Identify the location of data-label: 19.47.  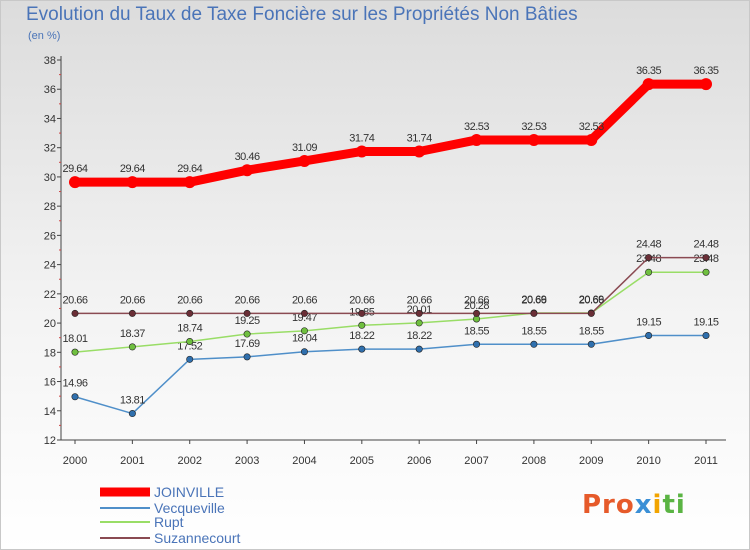
(304, 318).